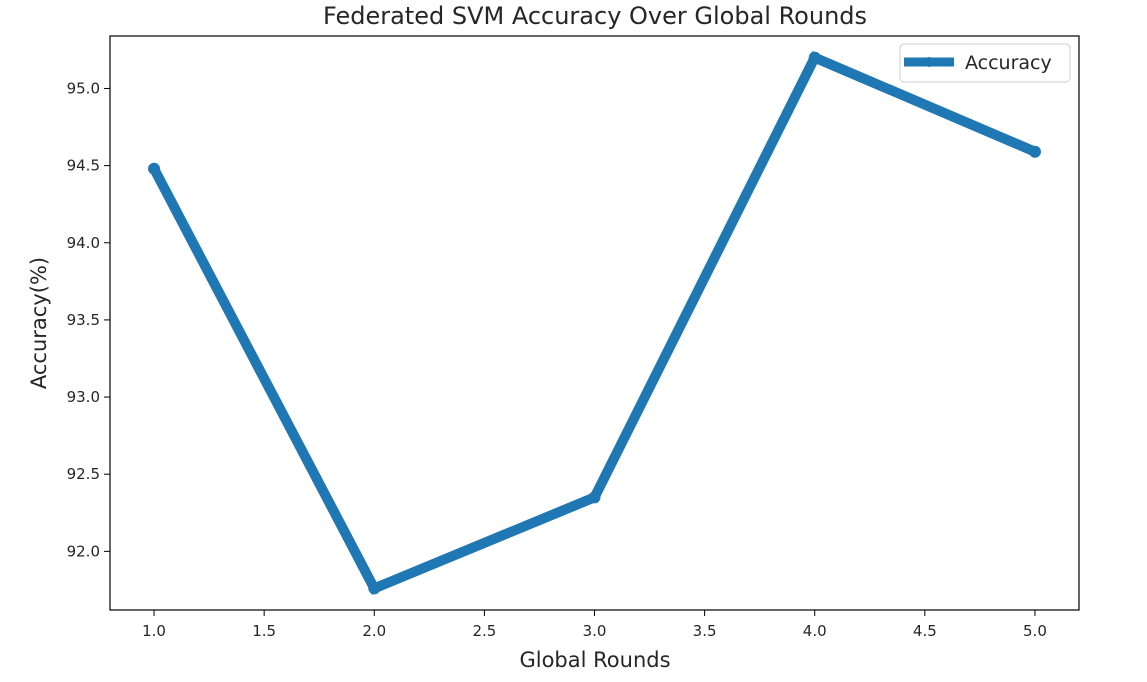 This screenshot has width=1147, height=682. Describe the element at coordinates (83, 320) in the screenshot. I see `y-tick-label: 93.5` at that location.